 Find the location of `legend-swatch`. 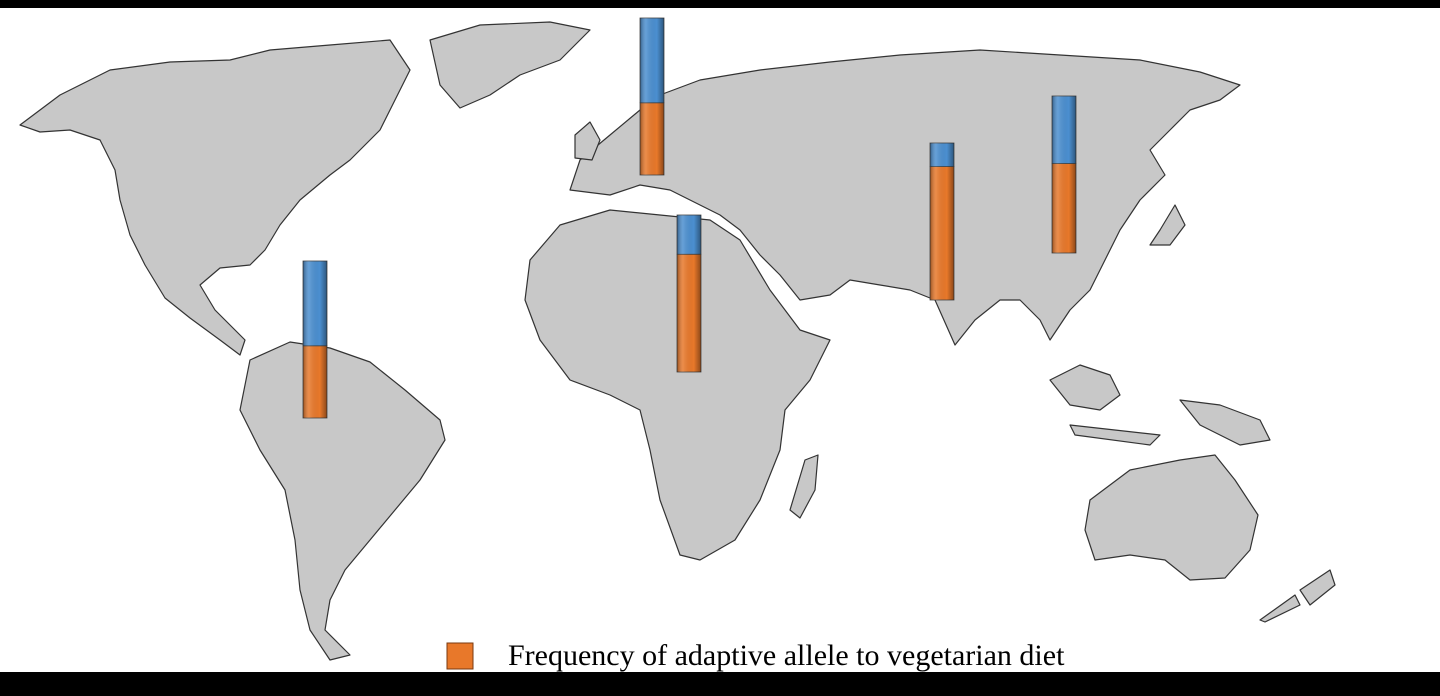

legend-swatch is located at coordinates (460, 656).